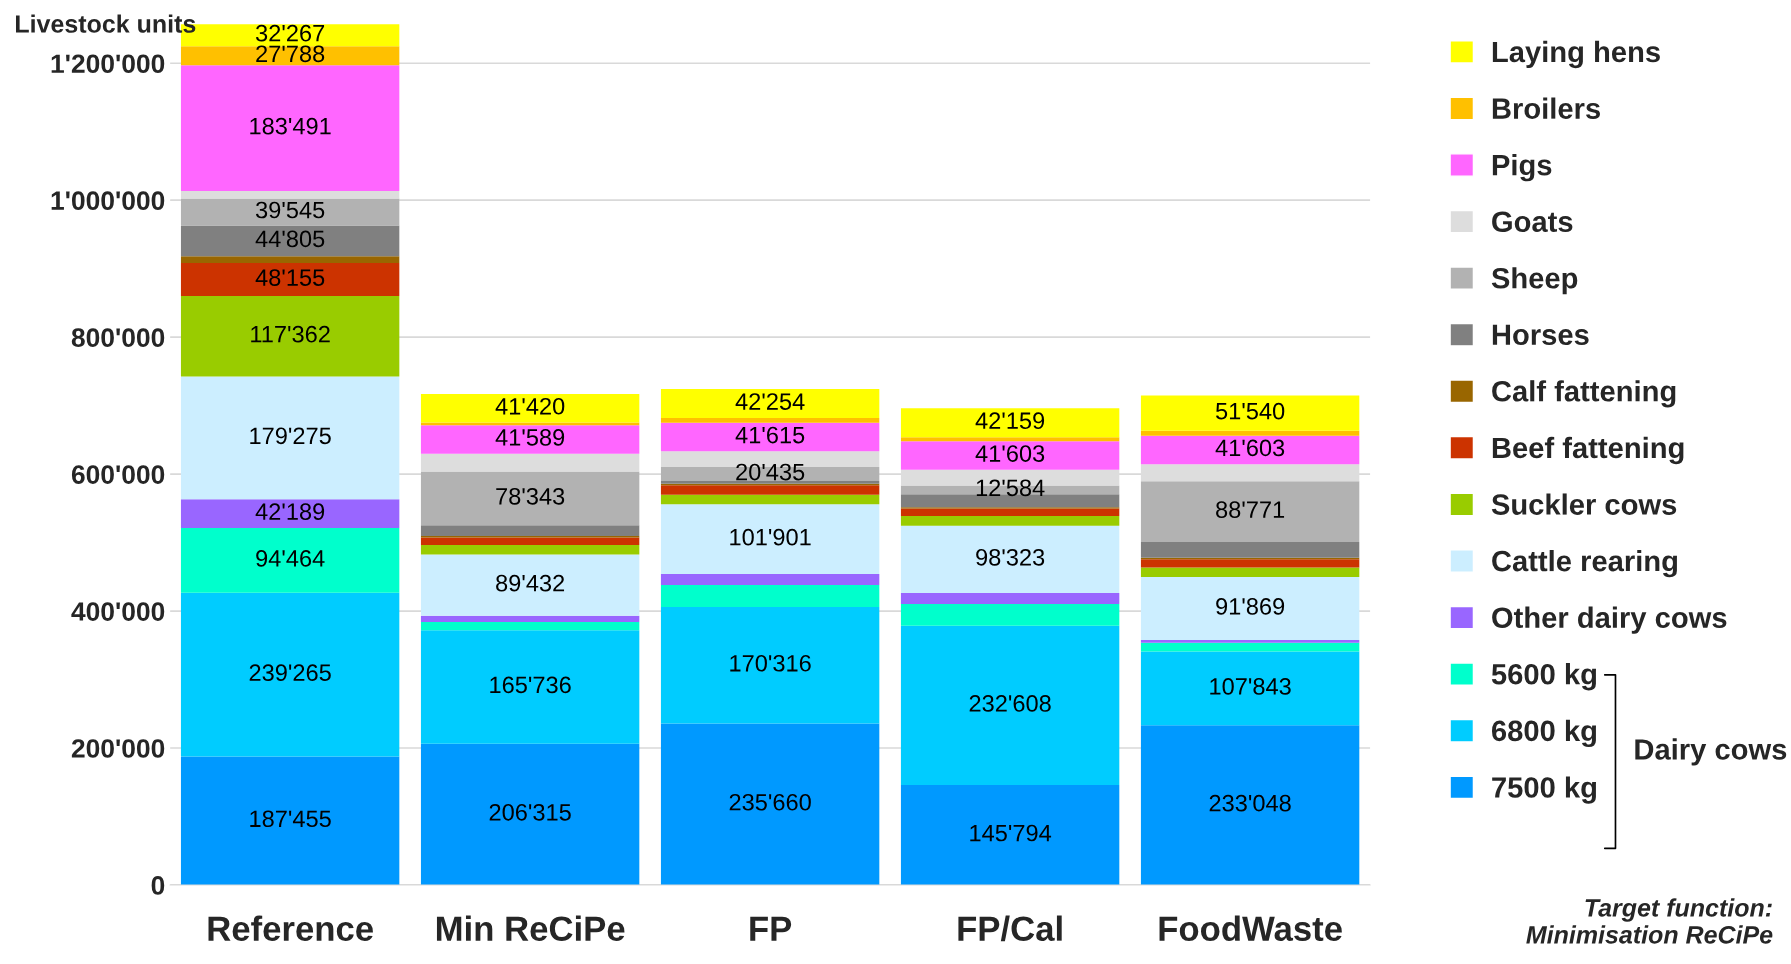 The image size is (1791, 964). I want to click on x-tick-label: FoodWaste, so click(1250, 928).